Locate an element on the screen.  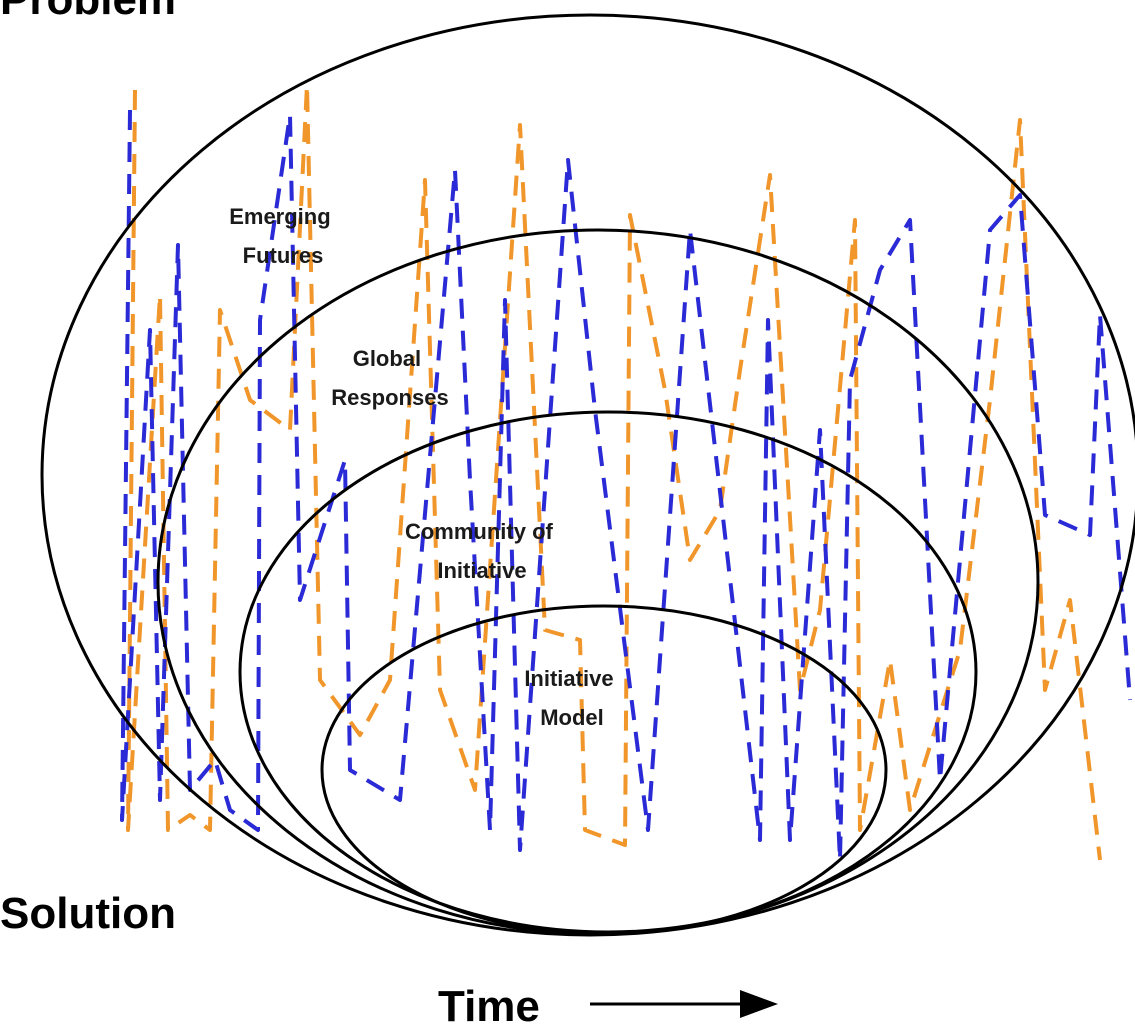
label-community-of-initiative: Community of Initiative is located at coordinates (482, 551).